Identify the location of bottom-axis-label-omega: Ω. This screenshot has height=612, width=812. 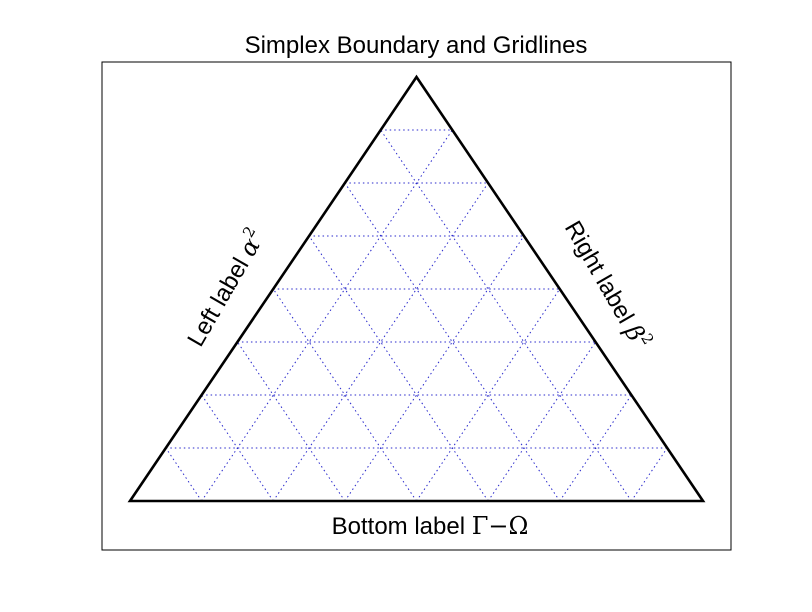
(518, 526).